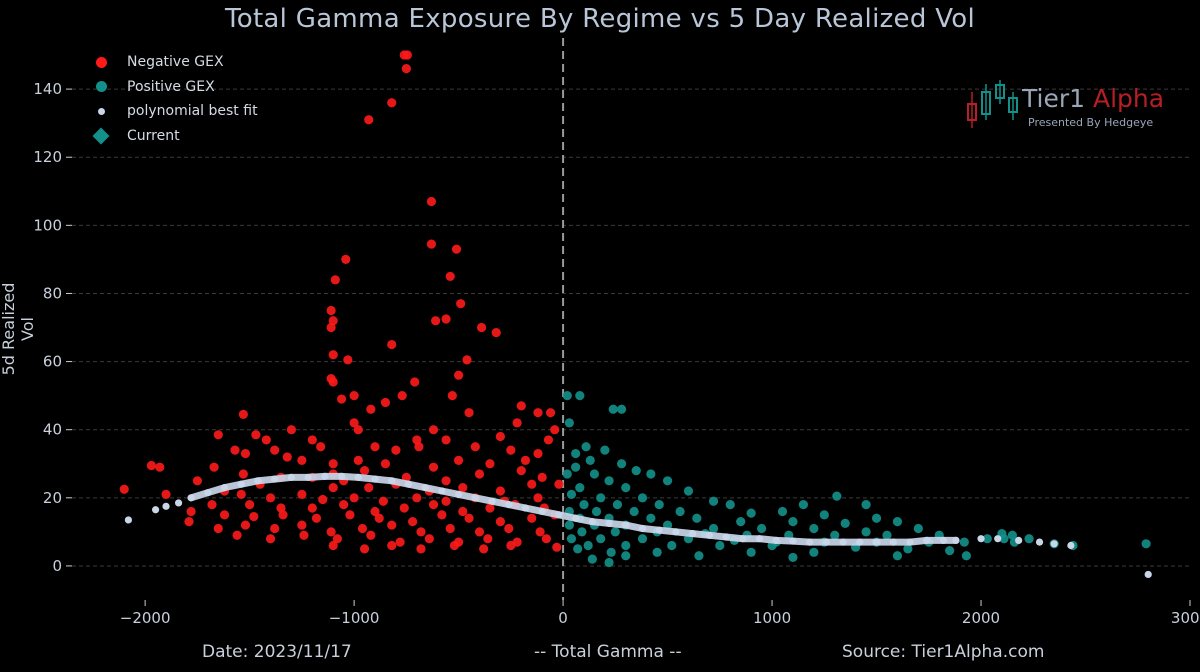 The height and width of the screenshot is (672, 1200). I want to click on y-tick-label: 40, so click(52, 430).